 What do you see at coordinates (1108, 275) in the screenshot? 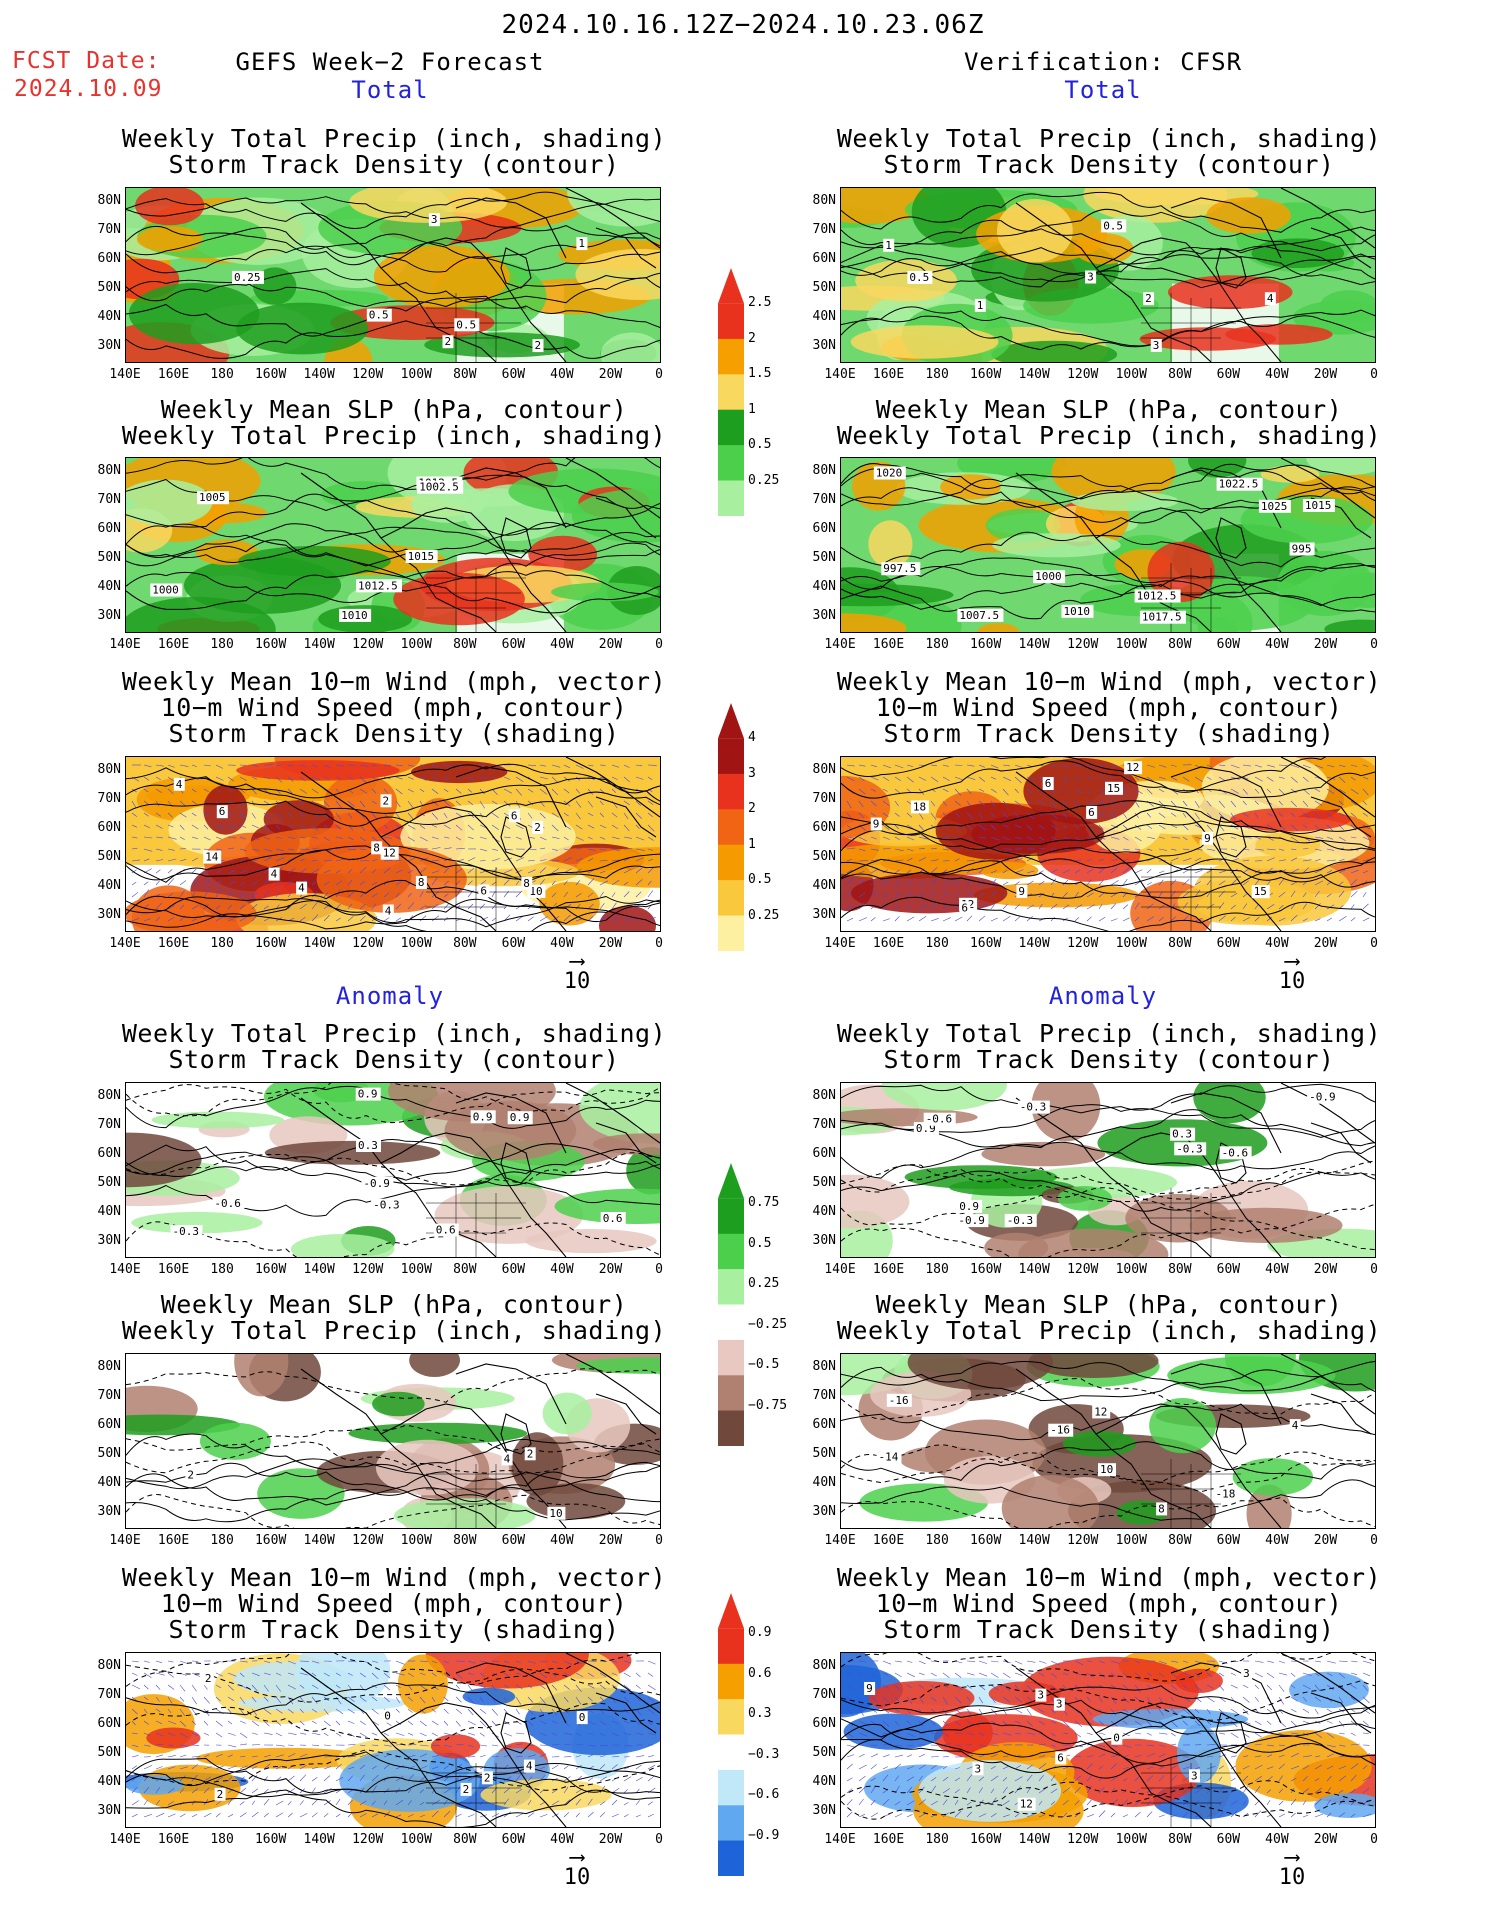
I see `vf-total-precip-map: 0.5 3 4 1 1 0.5 2 3` at bounding box center [1108, 275].